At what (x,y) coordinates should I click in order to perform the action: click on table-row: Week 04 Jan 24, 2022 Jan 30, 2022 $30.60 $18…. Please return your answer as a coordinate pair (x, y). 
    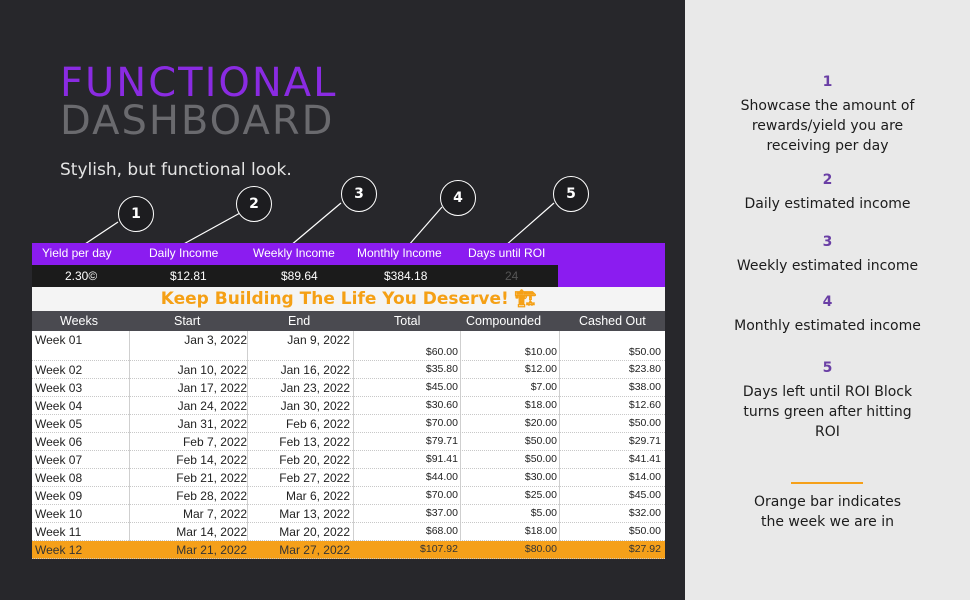
    Looking at the image, I should click on (348, 406).